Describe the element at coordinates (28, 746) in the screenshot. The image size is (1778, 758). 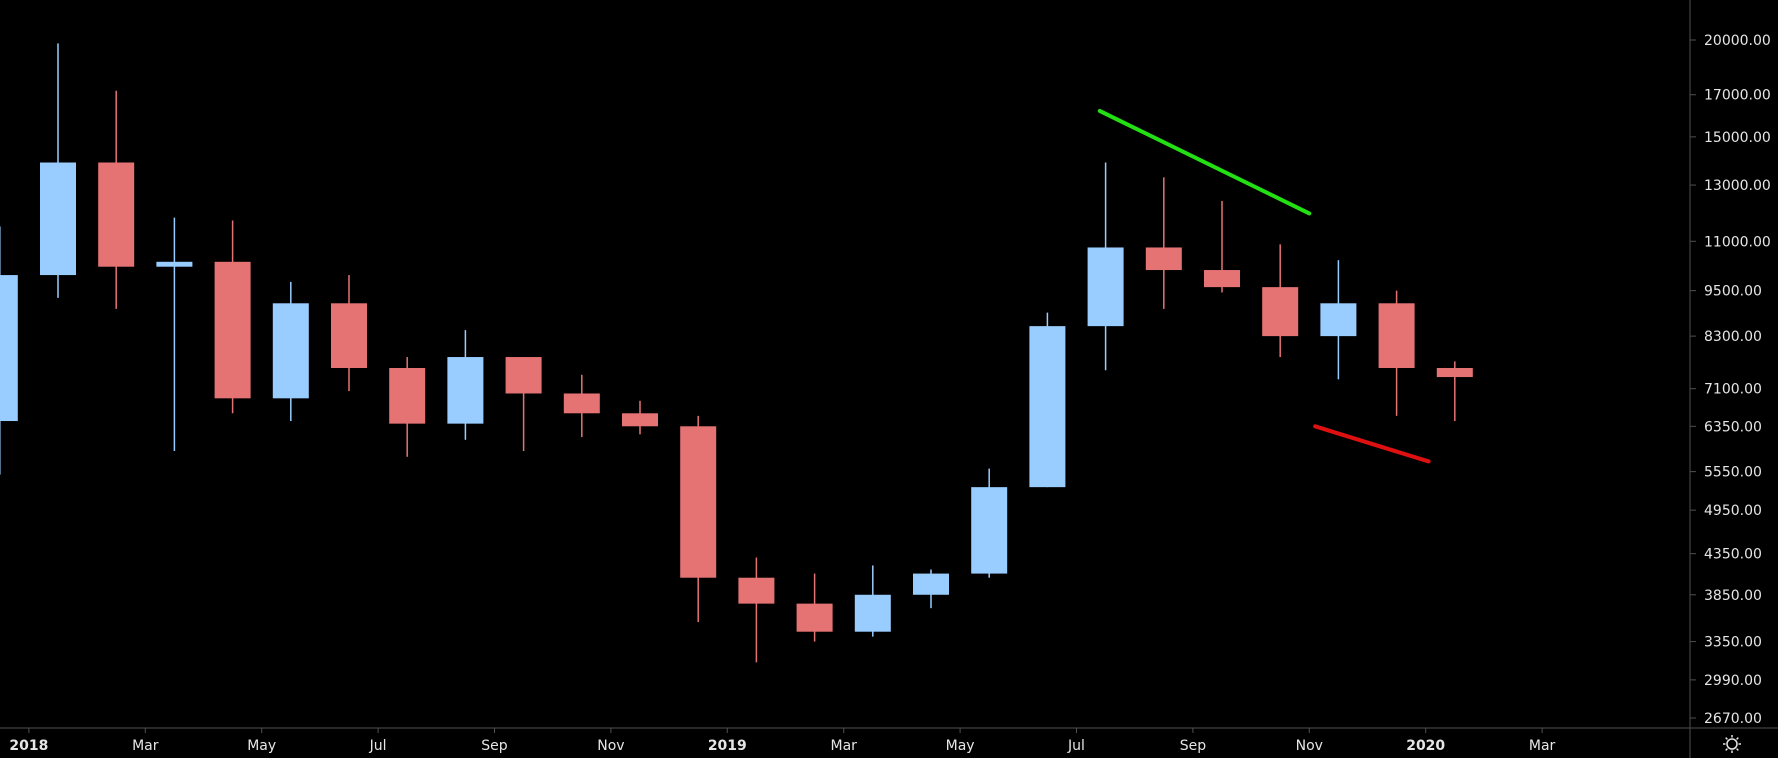
I see `x-tick-label: 2018` at that location.